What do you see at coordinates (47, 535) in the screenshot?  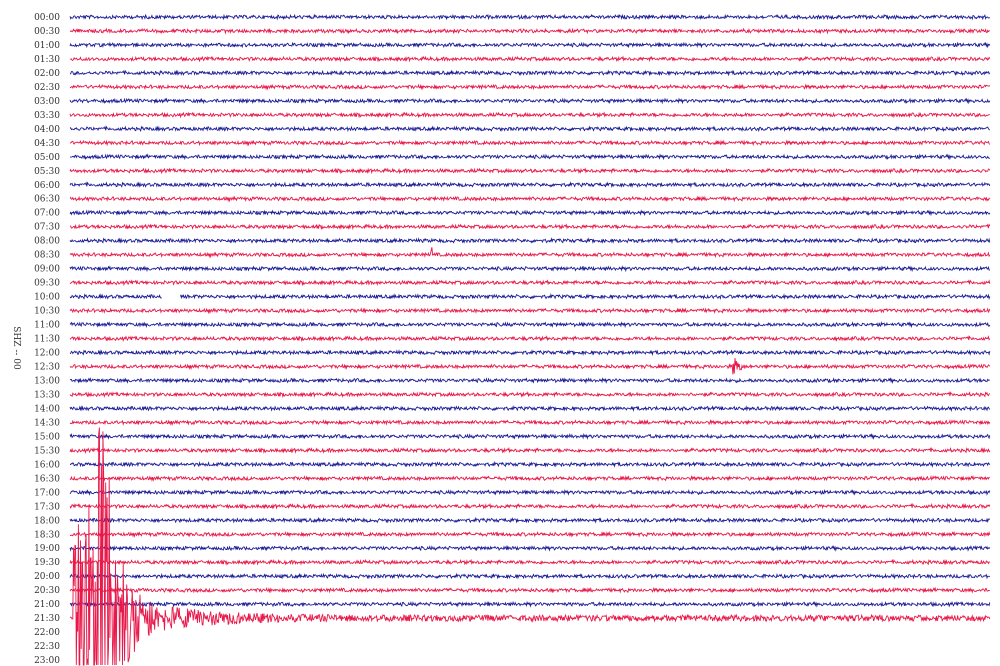 I see `row-label: 18:30` at bounding box center [47, 535].